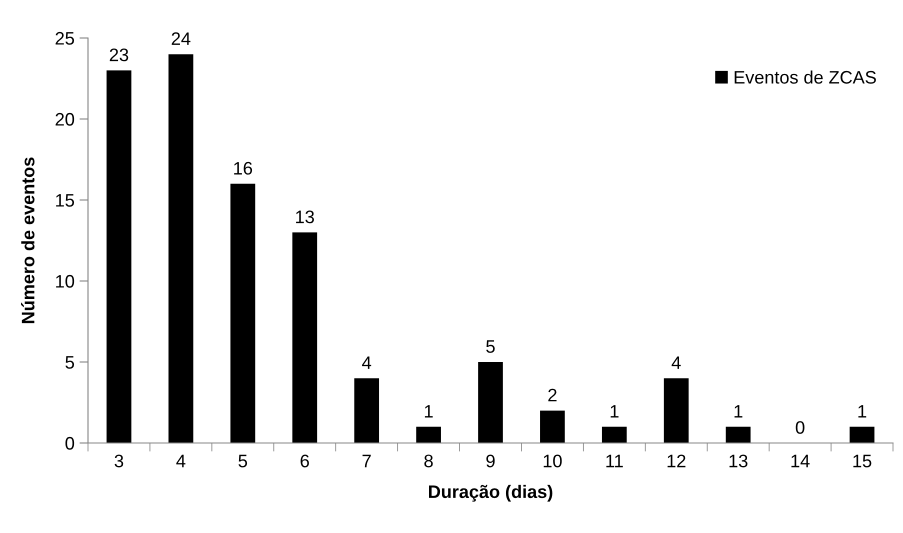 The width and height of the screenshot is (903, 533). Describe the element at coordinates (119, 55) in the screenshot. I see `data-label: 23` at that location.